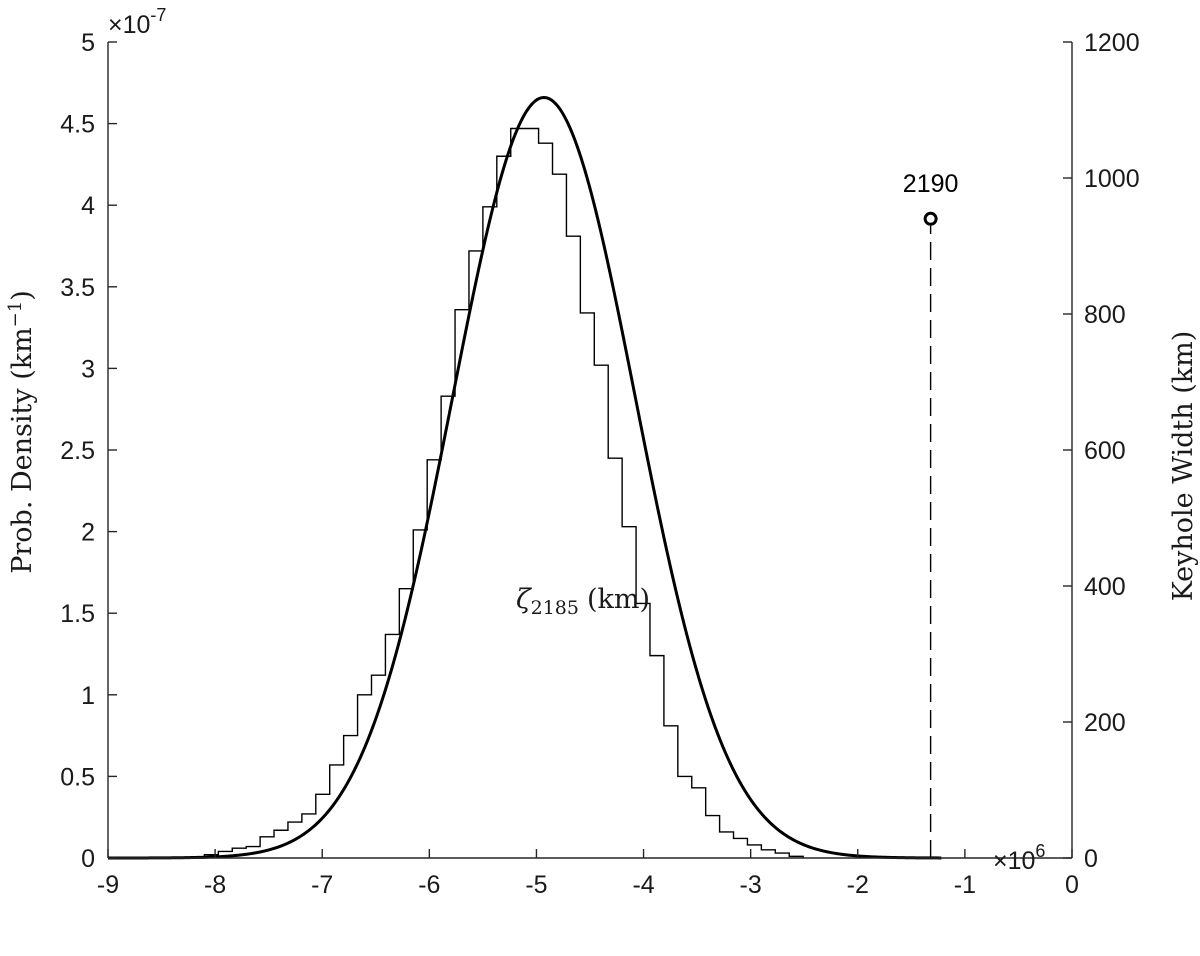 The height and width of the screenshot is (956, 1200). Describe the element at coordinates (322, 885) in the screenshot. I see `x-tick-label: -7` at that location.